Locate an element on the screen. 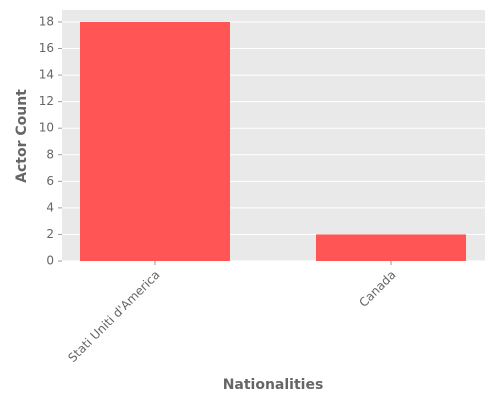 This screenshot has width=500, height=400. y-tick-label: 16 is located at coordinates (46, 48).